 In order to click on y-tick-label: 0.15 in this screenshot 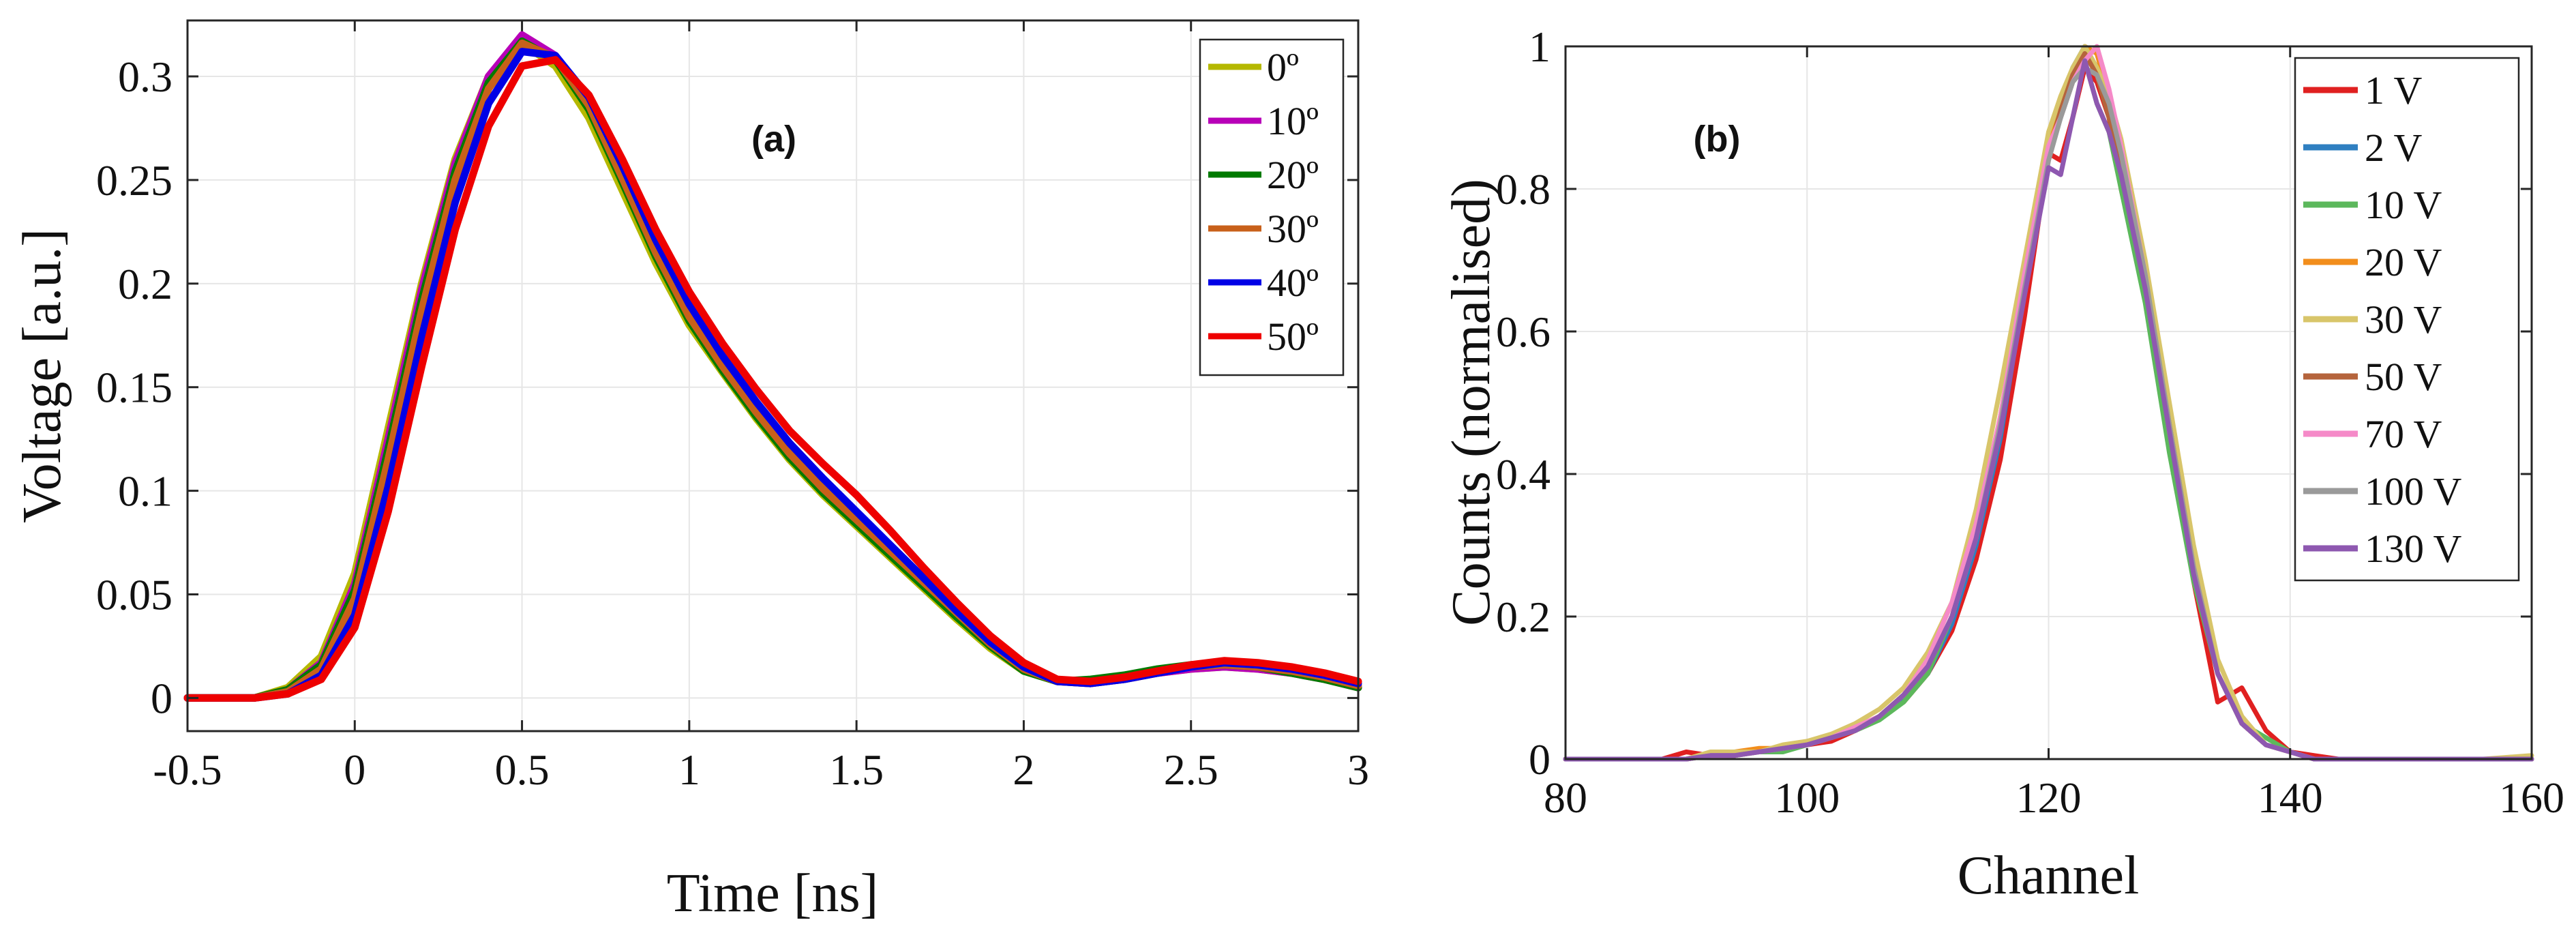, I will do `click(134, 388)`.